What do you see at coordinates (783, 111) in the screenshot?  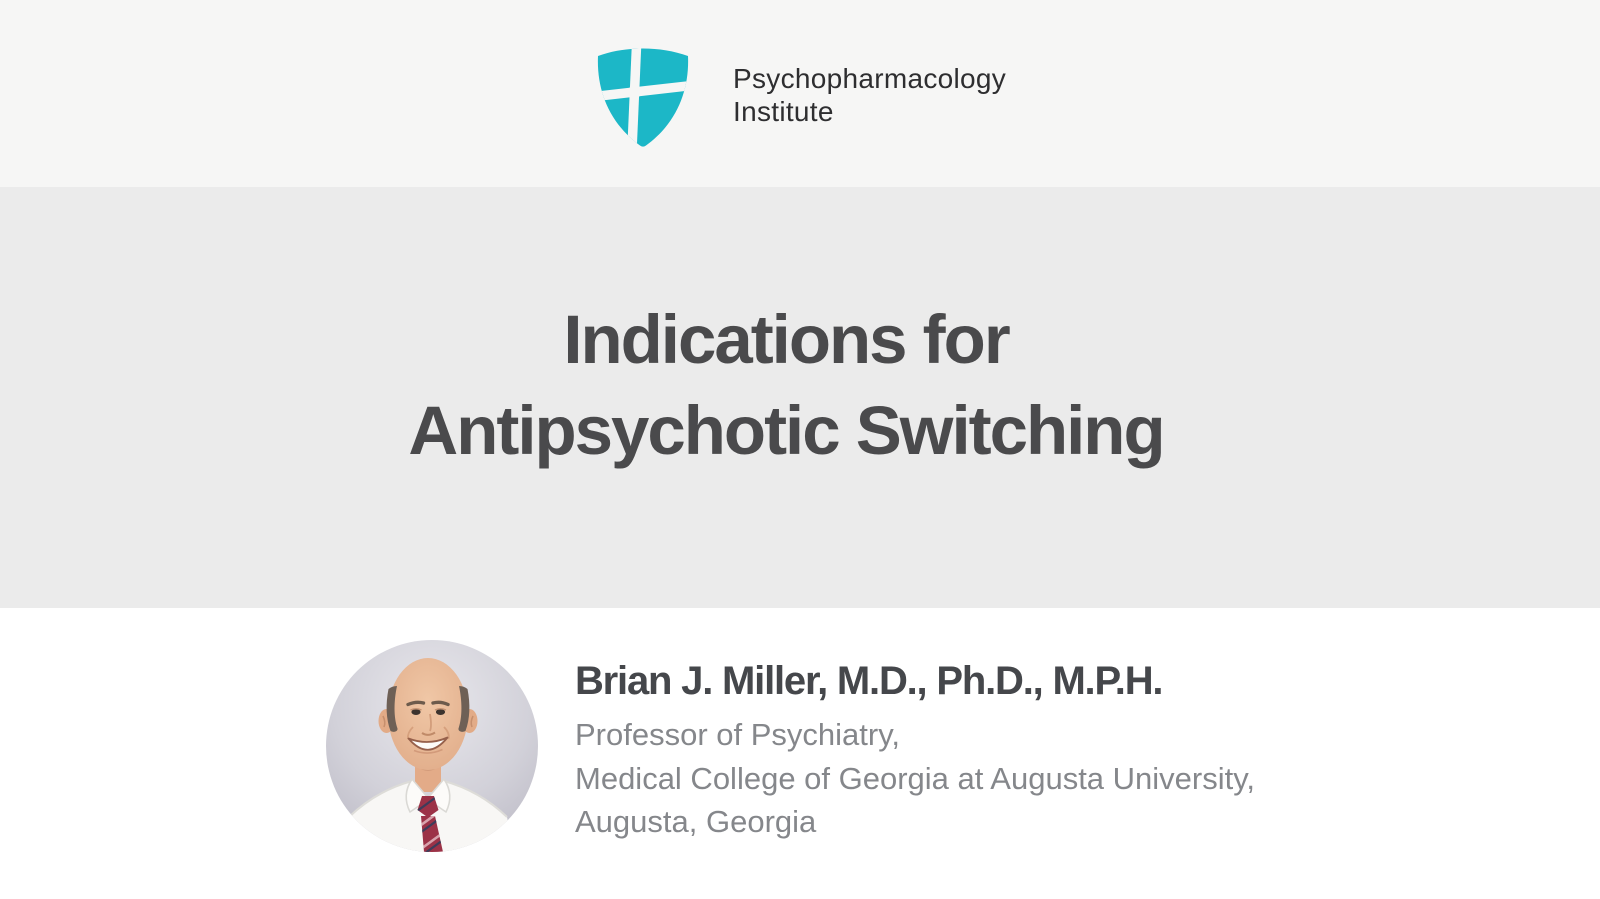 I see `brand-name-line2: Institute` at bounding box center [783, 111].